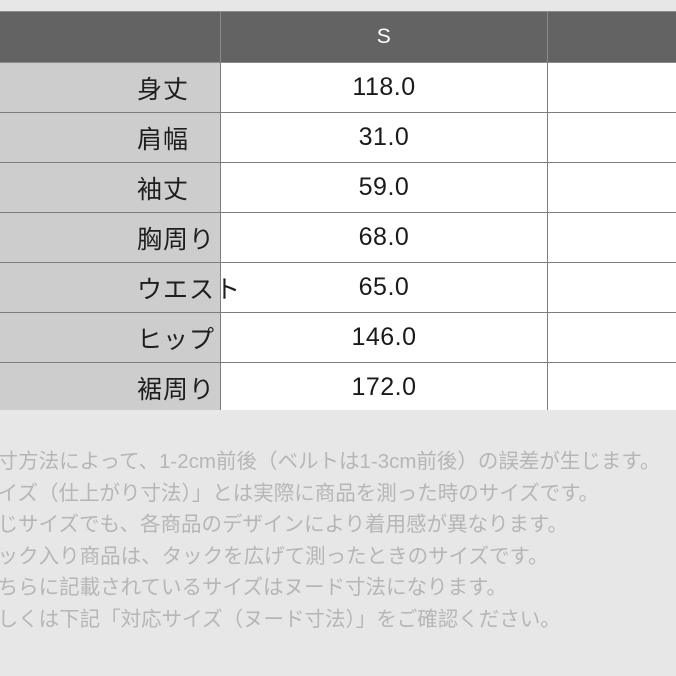  I want to click on row-value-chest-next, so click(611, 237).